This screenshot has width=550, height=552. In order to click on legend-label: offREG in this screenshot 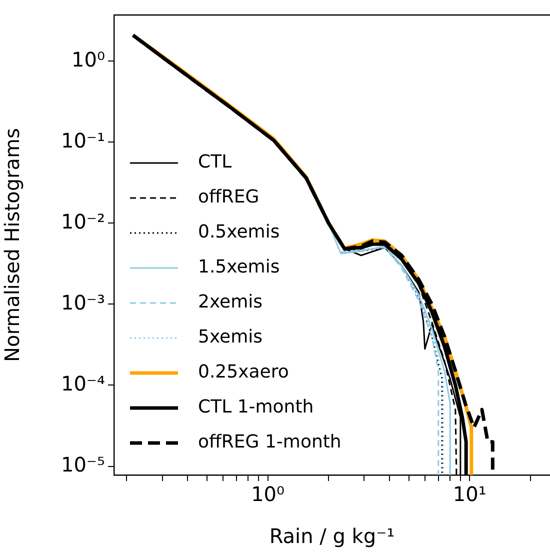, I will do `click(229, 197)`.